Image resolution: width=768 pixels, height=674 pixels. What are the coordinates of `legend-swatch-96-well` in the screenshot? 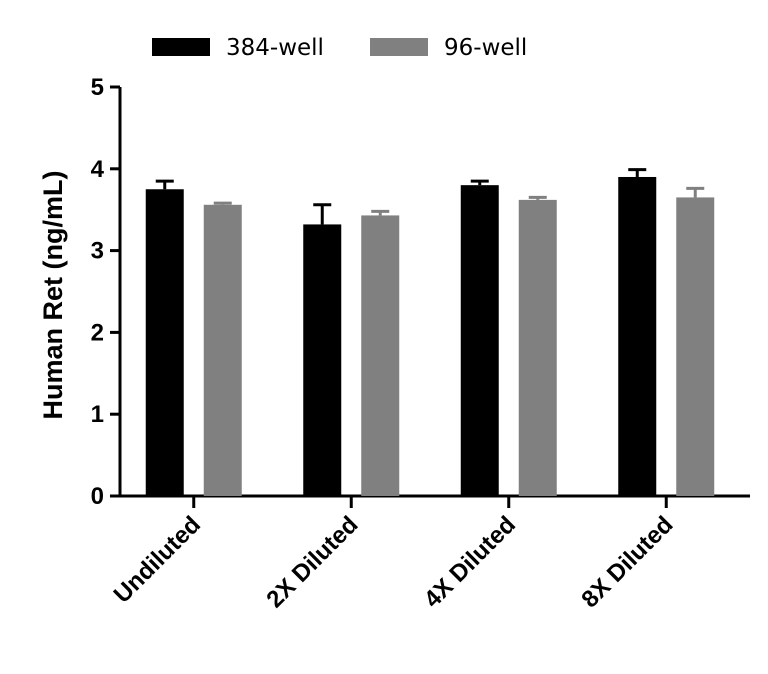 It's located at (399, 47).